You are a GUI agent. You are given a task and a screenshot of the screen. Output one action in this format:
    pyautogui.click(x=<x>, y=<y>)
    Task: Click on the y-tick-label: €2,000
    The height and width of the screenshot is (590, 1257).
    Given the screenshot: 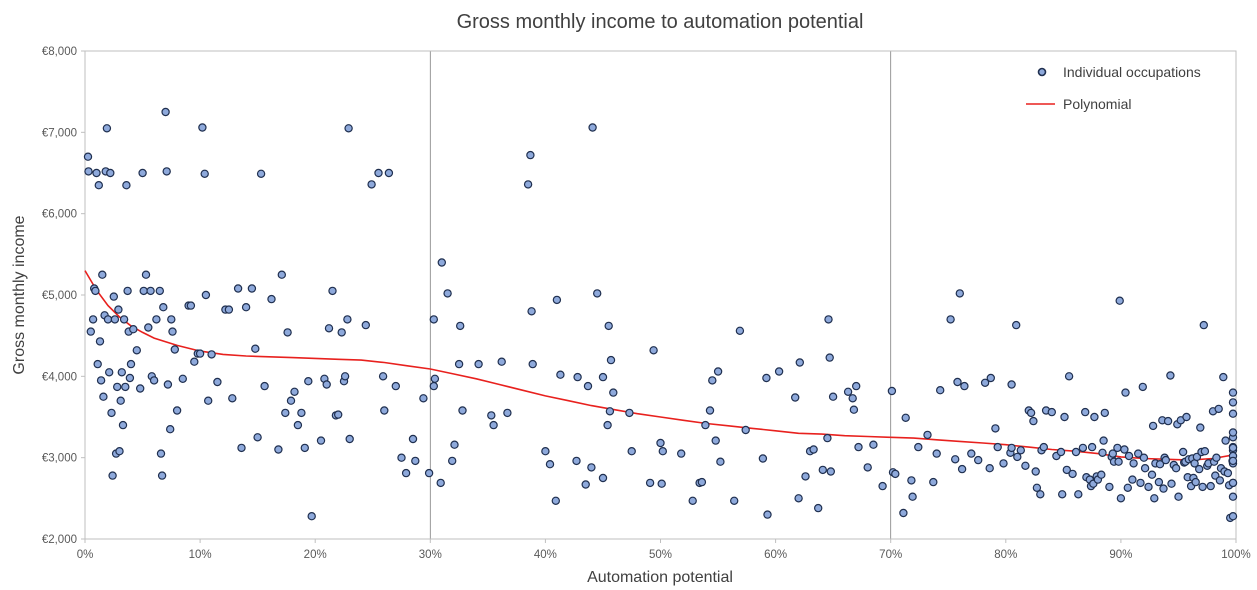 What is the action you would take?
    pyautogui.click(x=59, y=540)
    